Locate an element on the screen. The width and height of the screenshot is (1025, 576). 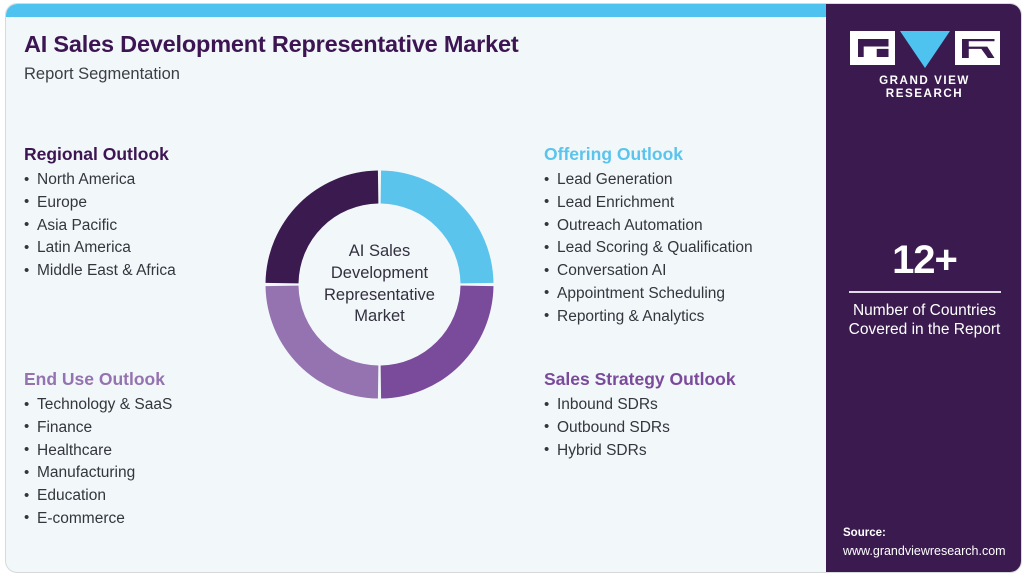
list-item: Technology & SaaS is located at coordinates (98, 405).